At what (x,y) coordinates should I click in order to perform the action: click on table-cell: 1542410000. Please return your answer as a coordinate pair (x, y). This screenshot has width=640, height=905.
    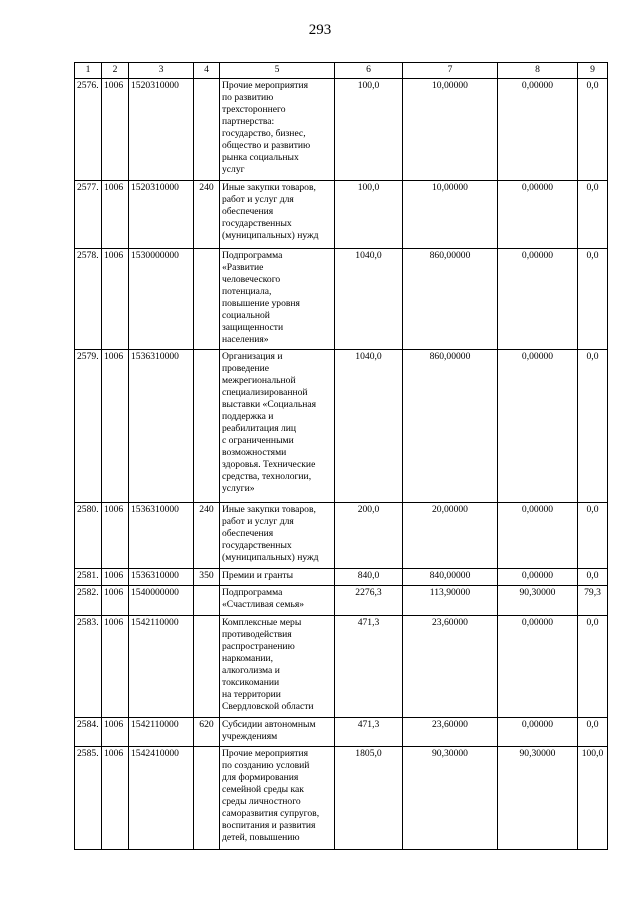
    Looking at the image, I should click on (161, 798).